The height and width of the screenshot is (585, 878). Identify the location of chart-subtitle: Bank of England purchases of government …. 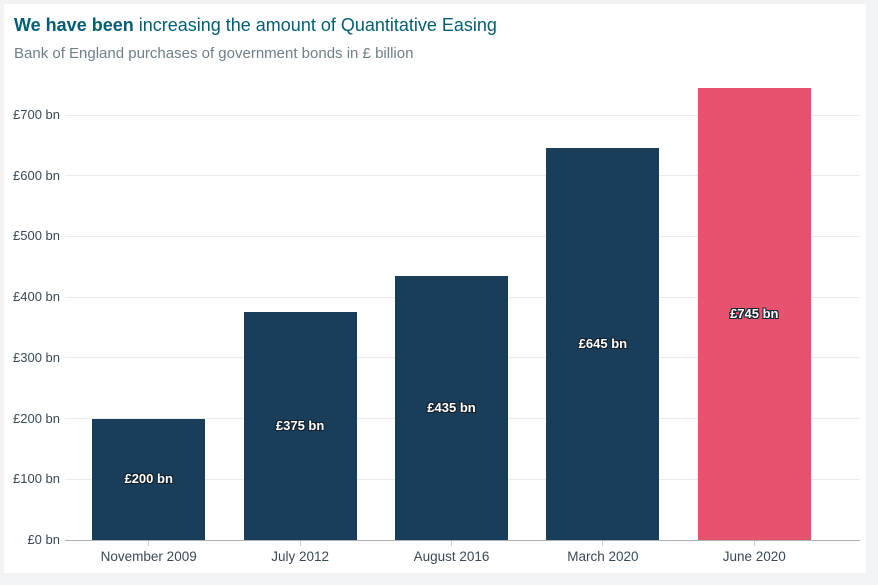
(214, 53).